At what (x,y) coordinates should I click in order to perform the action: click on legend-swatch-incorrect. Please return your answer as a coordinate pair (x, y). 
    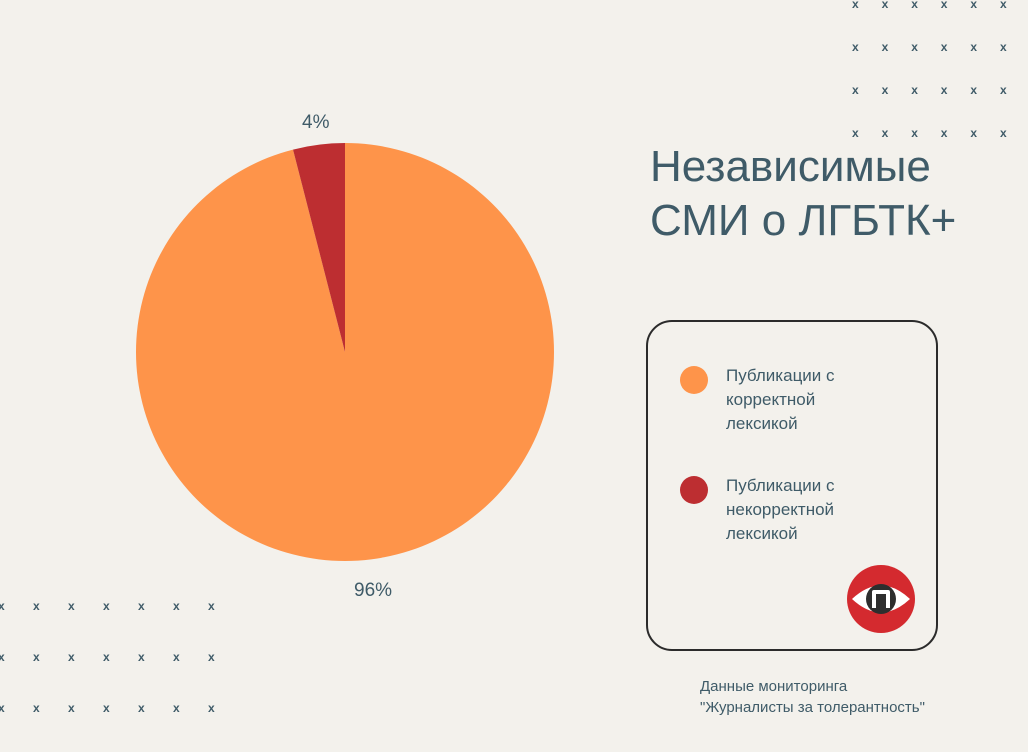
    Looking at the image, I should click on (694, 490).